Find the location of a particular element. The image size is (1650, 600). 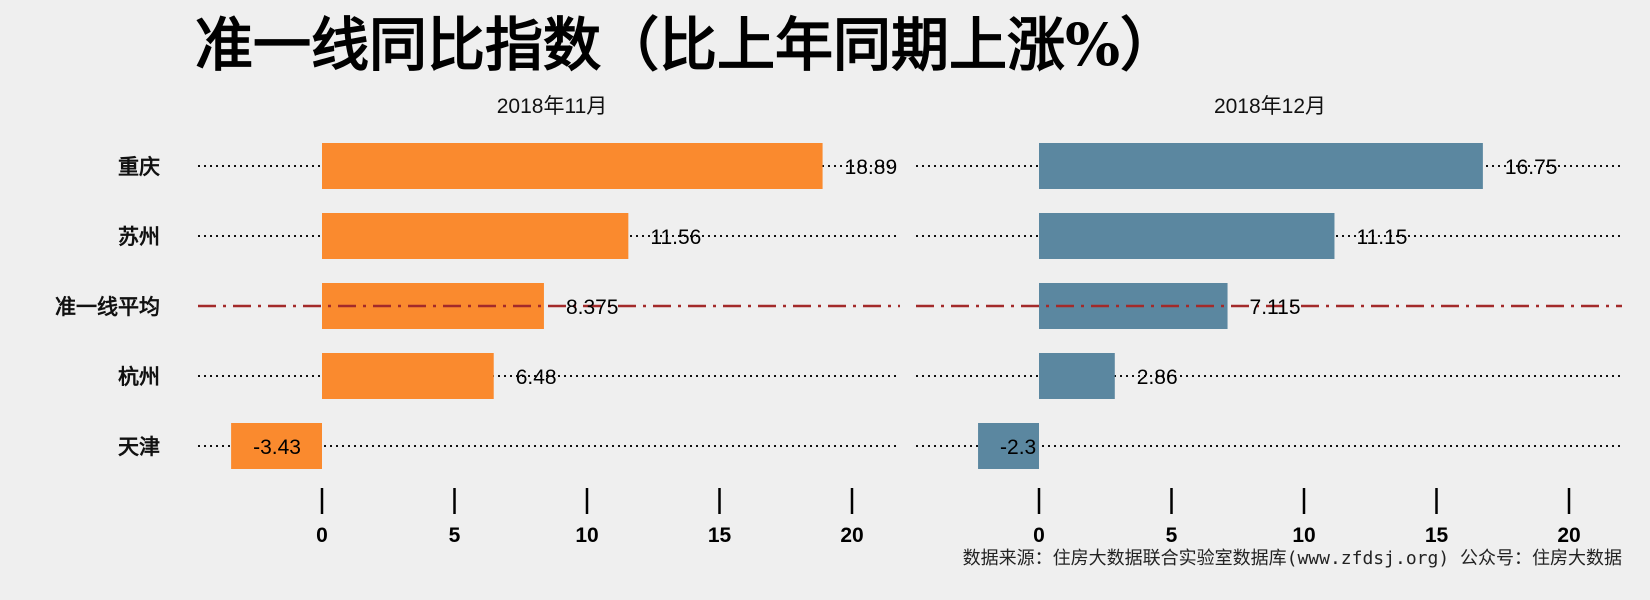

value-label: 6.48 is located at coordinates (536, 377).